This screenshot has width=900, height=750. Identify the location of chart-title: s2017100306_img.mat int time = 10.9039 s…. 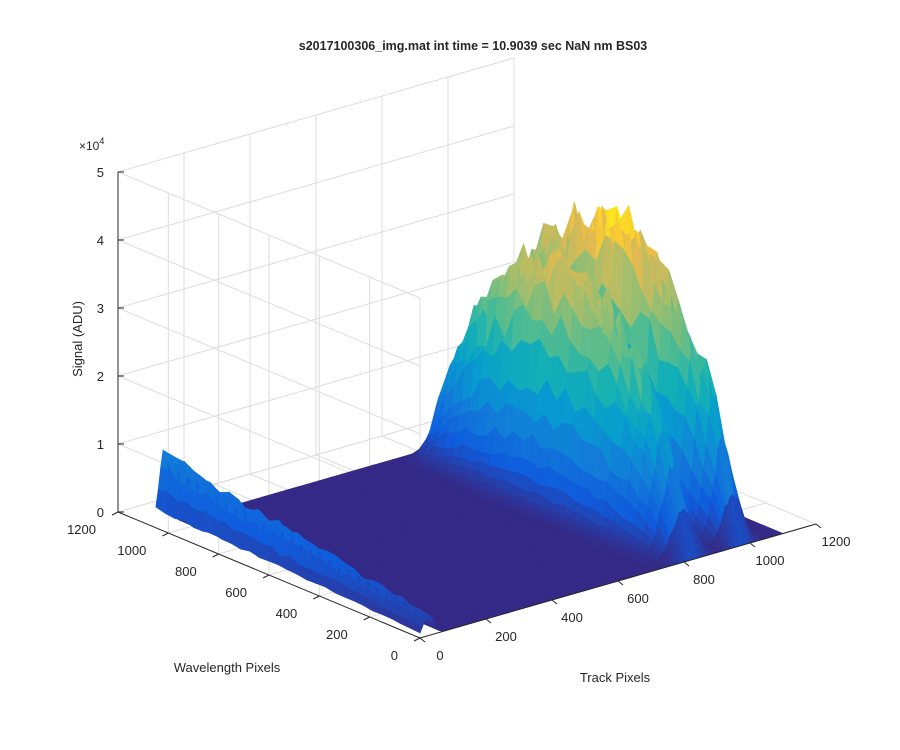
(473, 46).